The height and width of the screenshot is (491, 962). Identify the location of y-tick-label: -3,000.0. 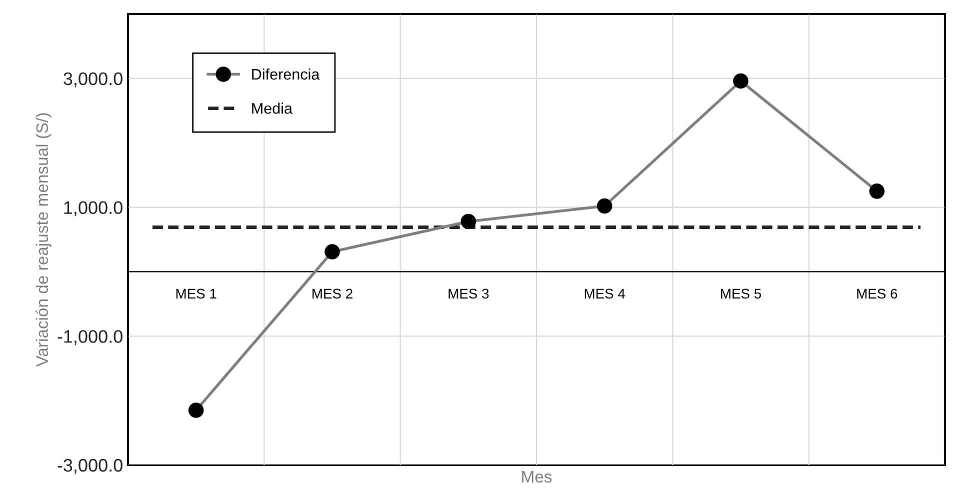
(90, 466).